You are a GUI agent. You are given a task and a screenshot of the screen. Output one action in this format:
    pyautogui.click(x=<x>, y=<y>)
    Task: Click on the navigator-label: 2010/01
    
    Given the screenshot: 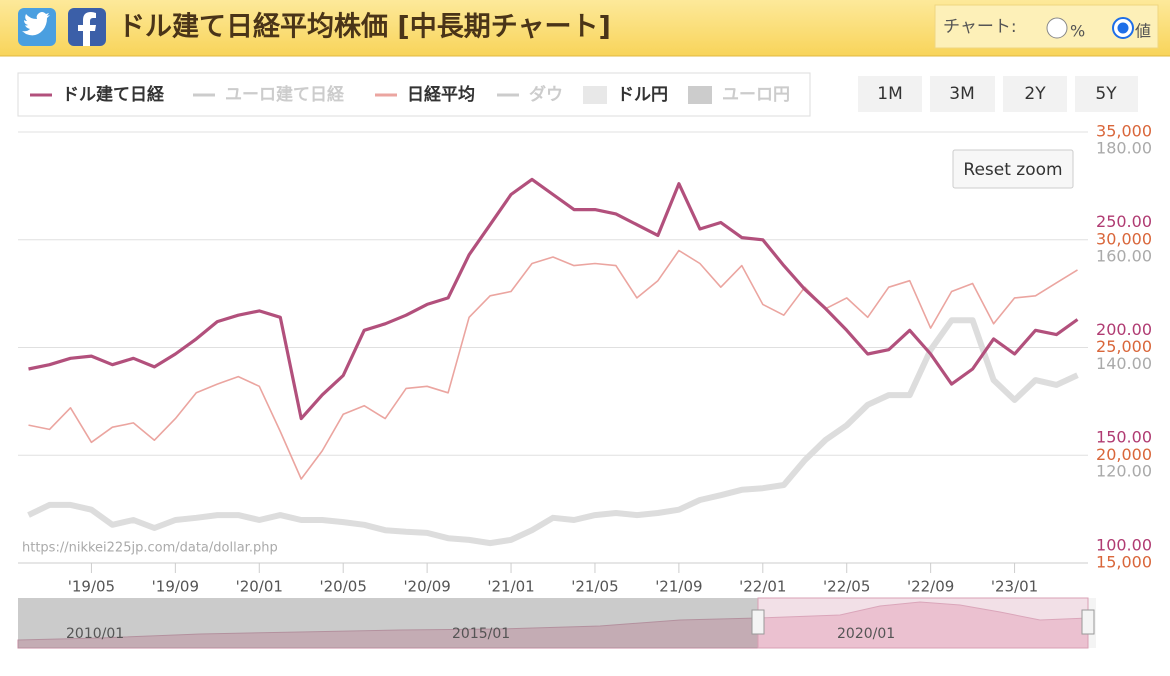 What is the action you would take?
    pyautogui.click(x=95, y=634)
    